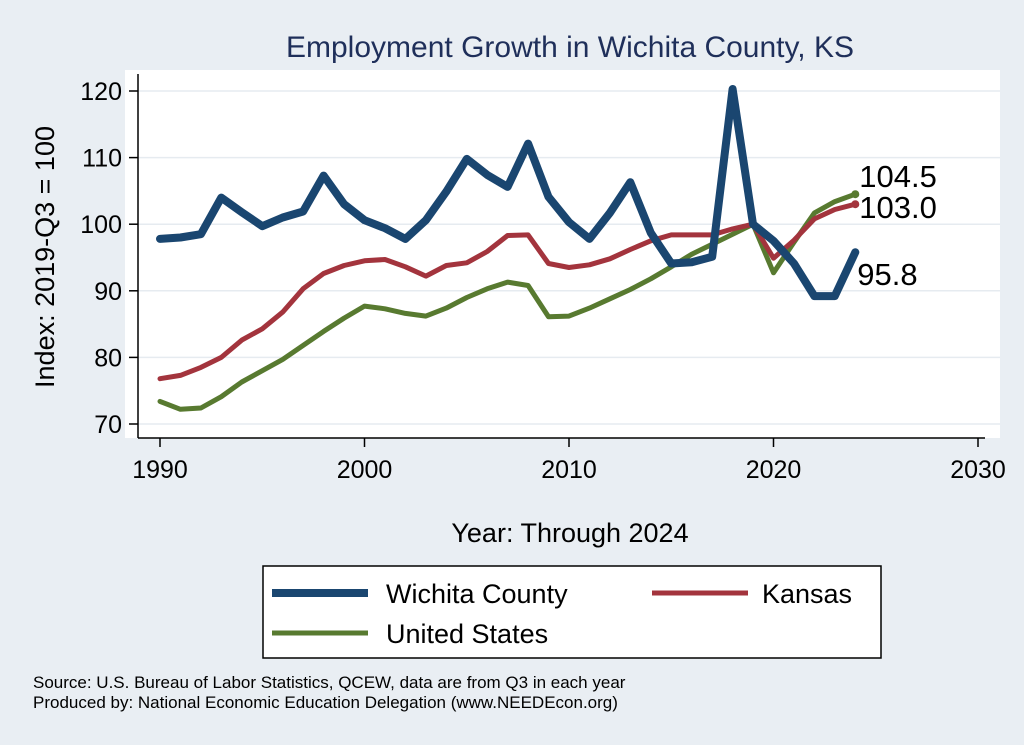  I want to click on x-tick-label: 2030, so click(978, 470).